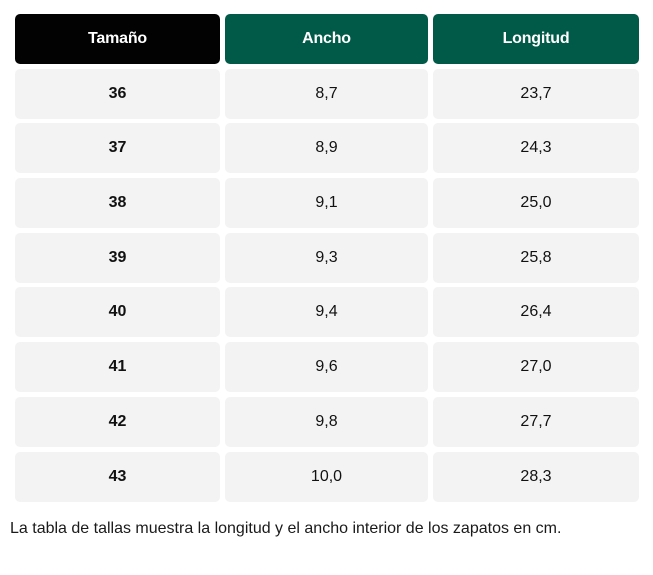  I want to click on row-width: 9,8, so click(326, 421).